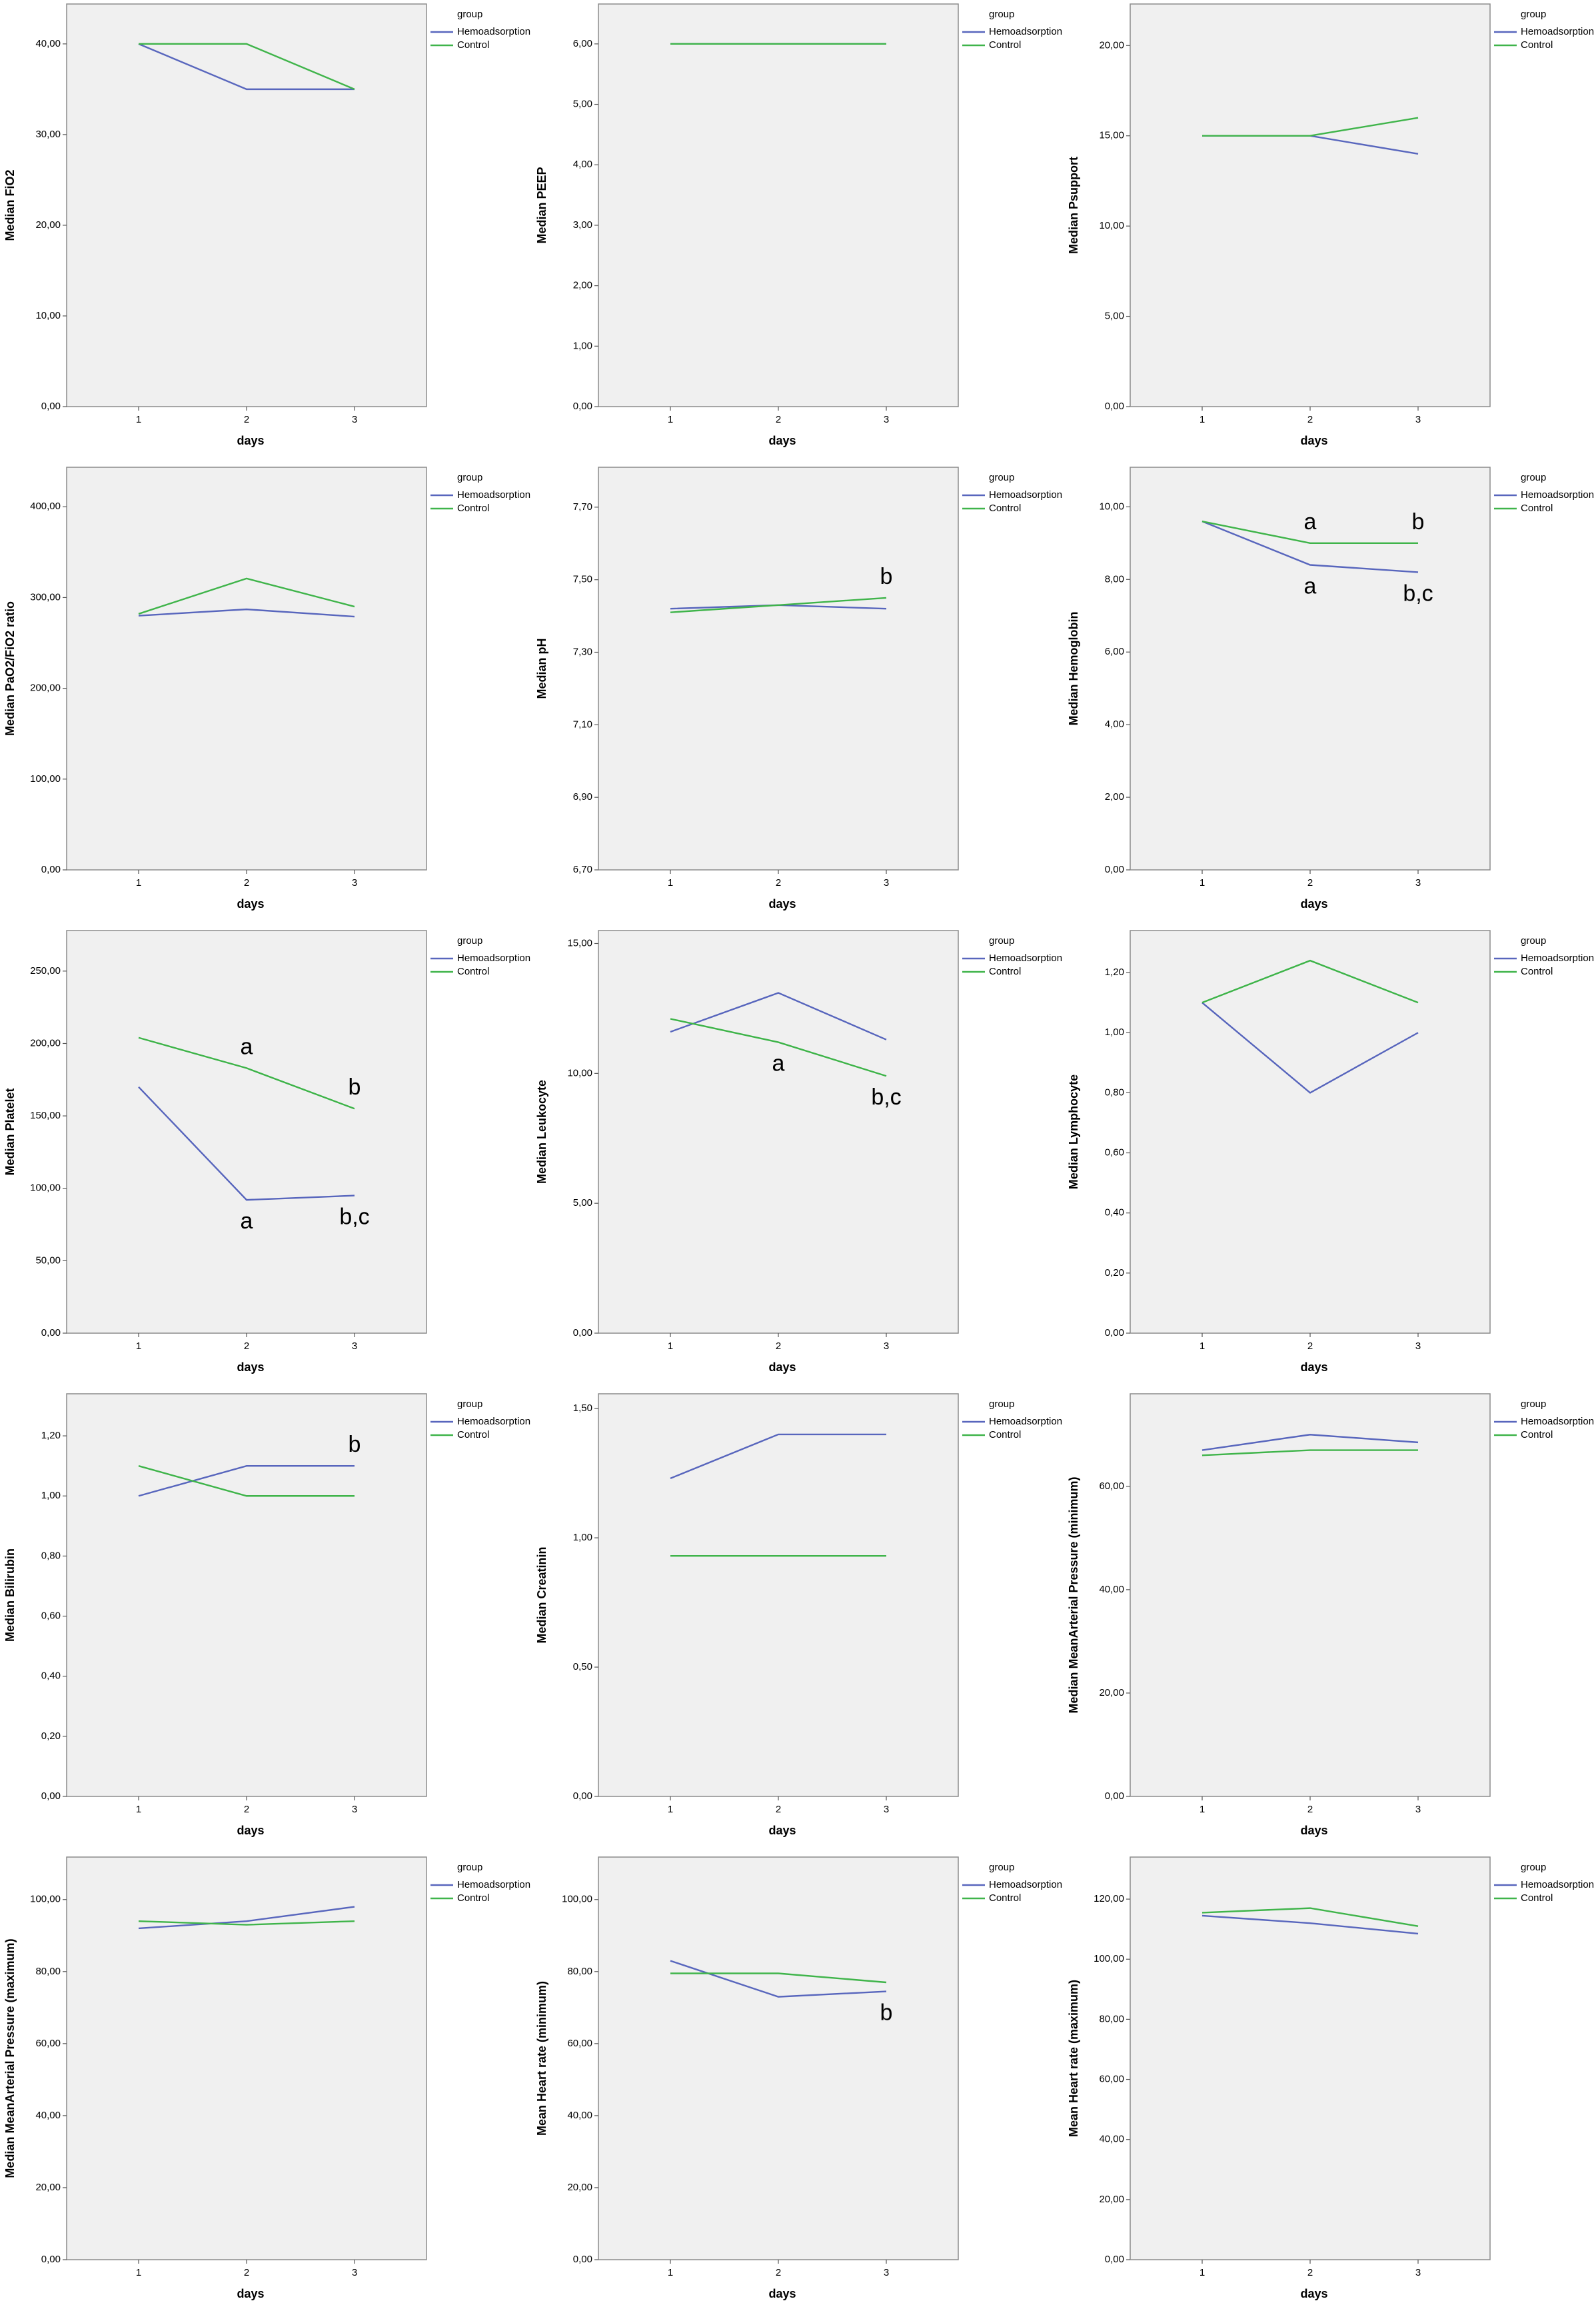 This screenshot has height=2317, width=1596. What do you see at coordinates (355, 1444) in the screenshot?
I see `annotation: b` at bounding box center [355, 1444].